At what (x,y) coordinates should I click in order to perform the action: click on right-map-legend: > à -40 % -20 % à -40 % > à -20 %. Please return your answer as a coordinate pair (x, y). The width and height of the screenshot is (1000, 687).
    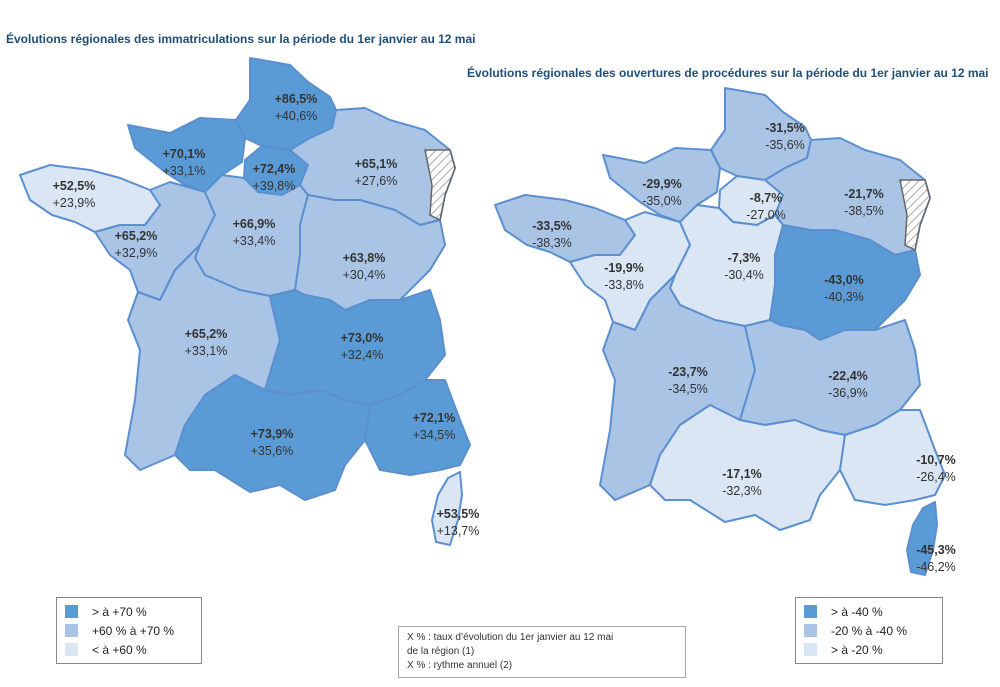
    Looking at the image, I should click on (869, 630).